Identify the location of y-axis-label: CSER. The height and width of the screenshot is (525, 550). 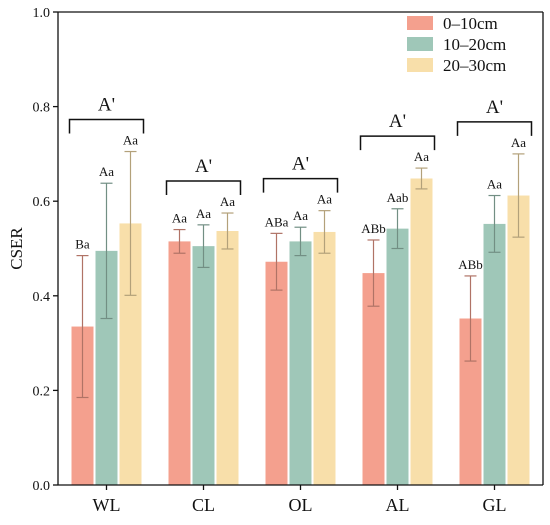
(16, 248).